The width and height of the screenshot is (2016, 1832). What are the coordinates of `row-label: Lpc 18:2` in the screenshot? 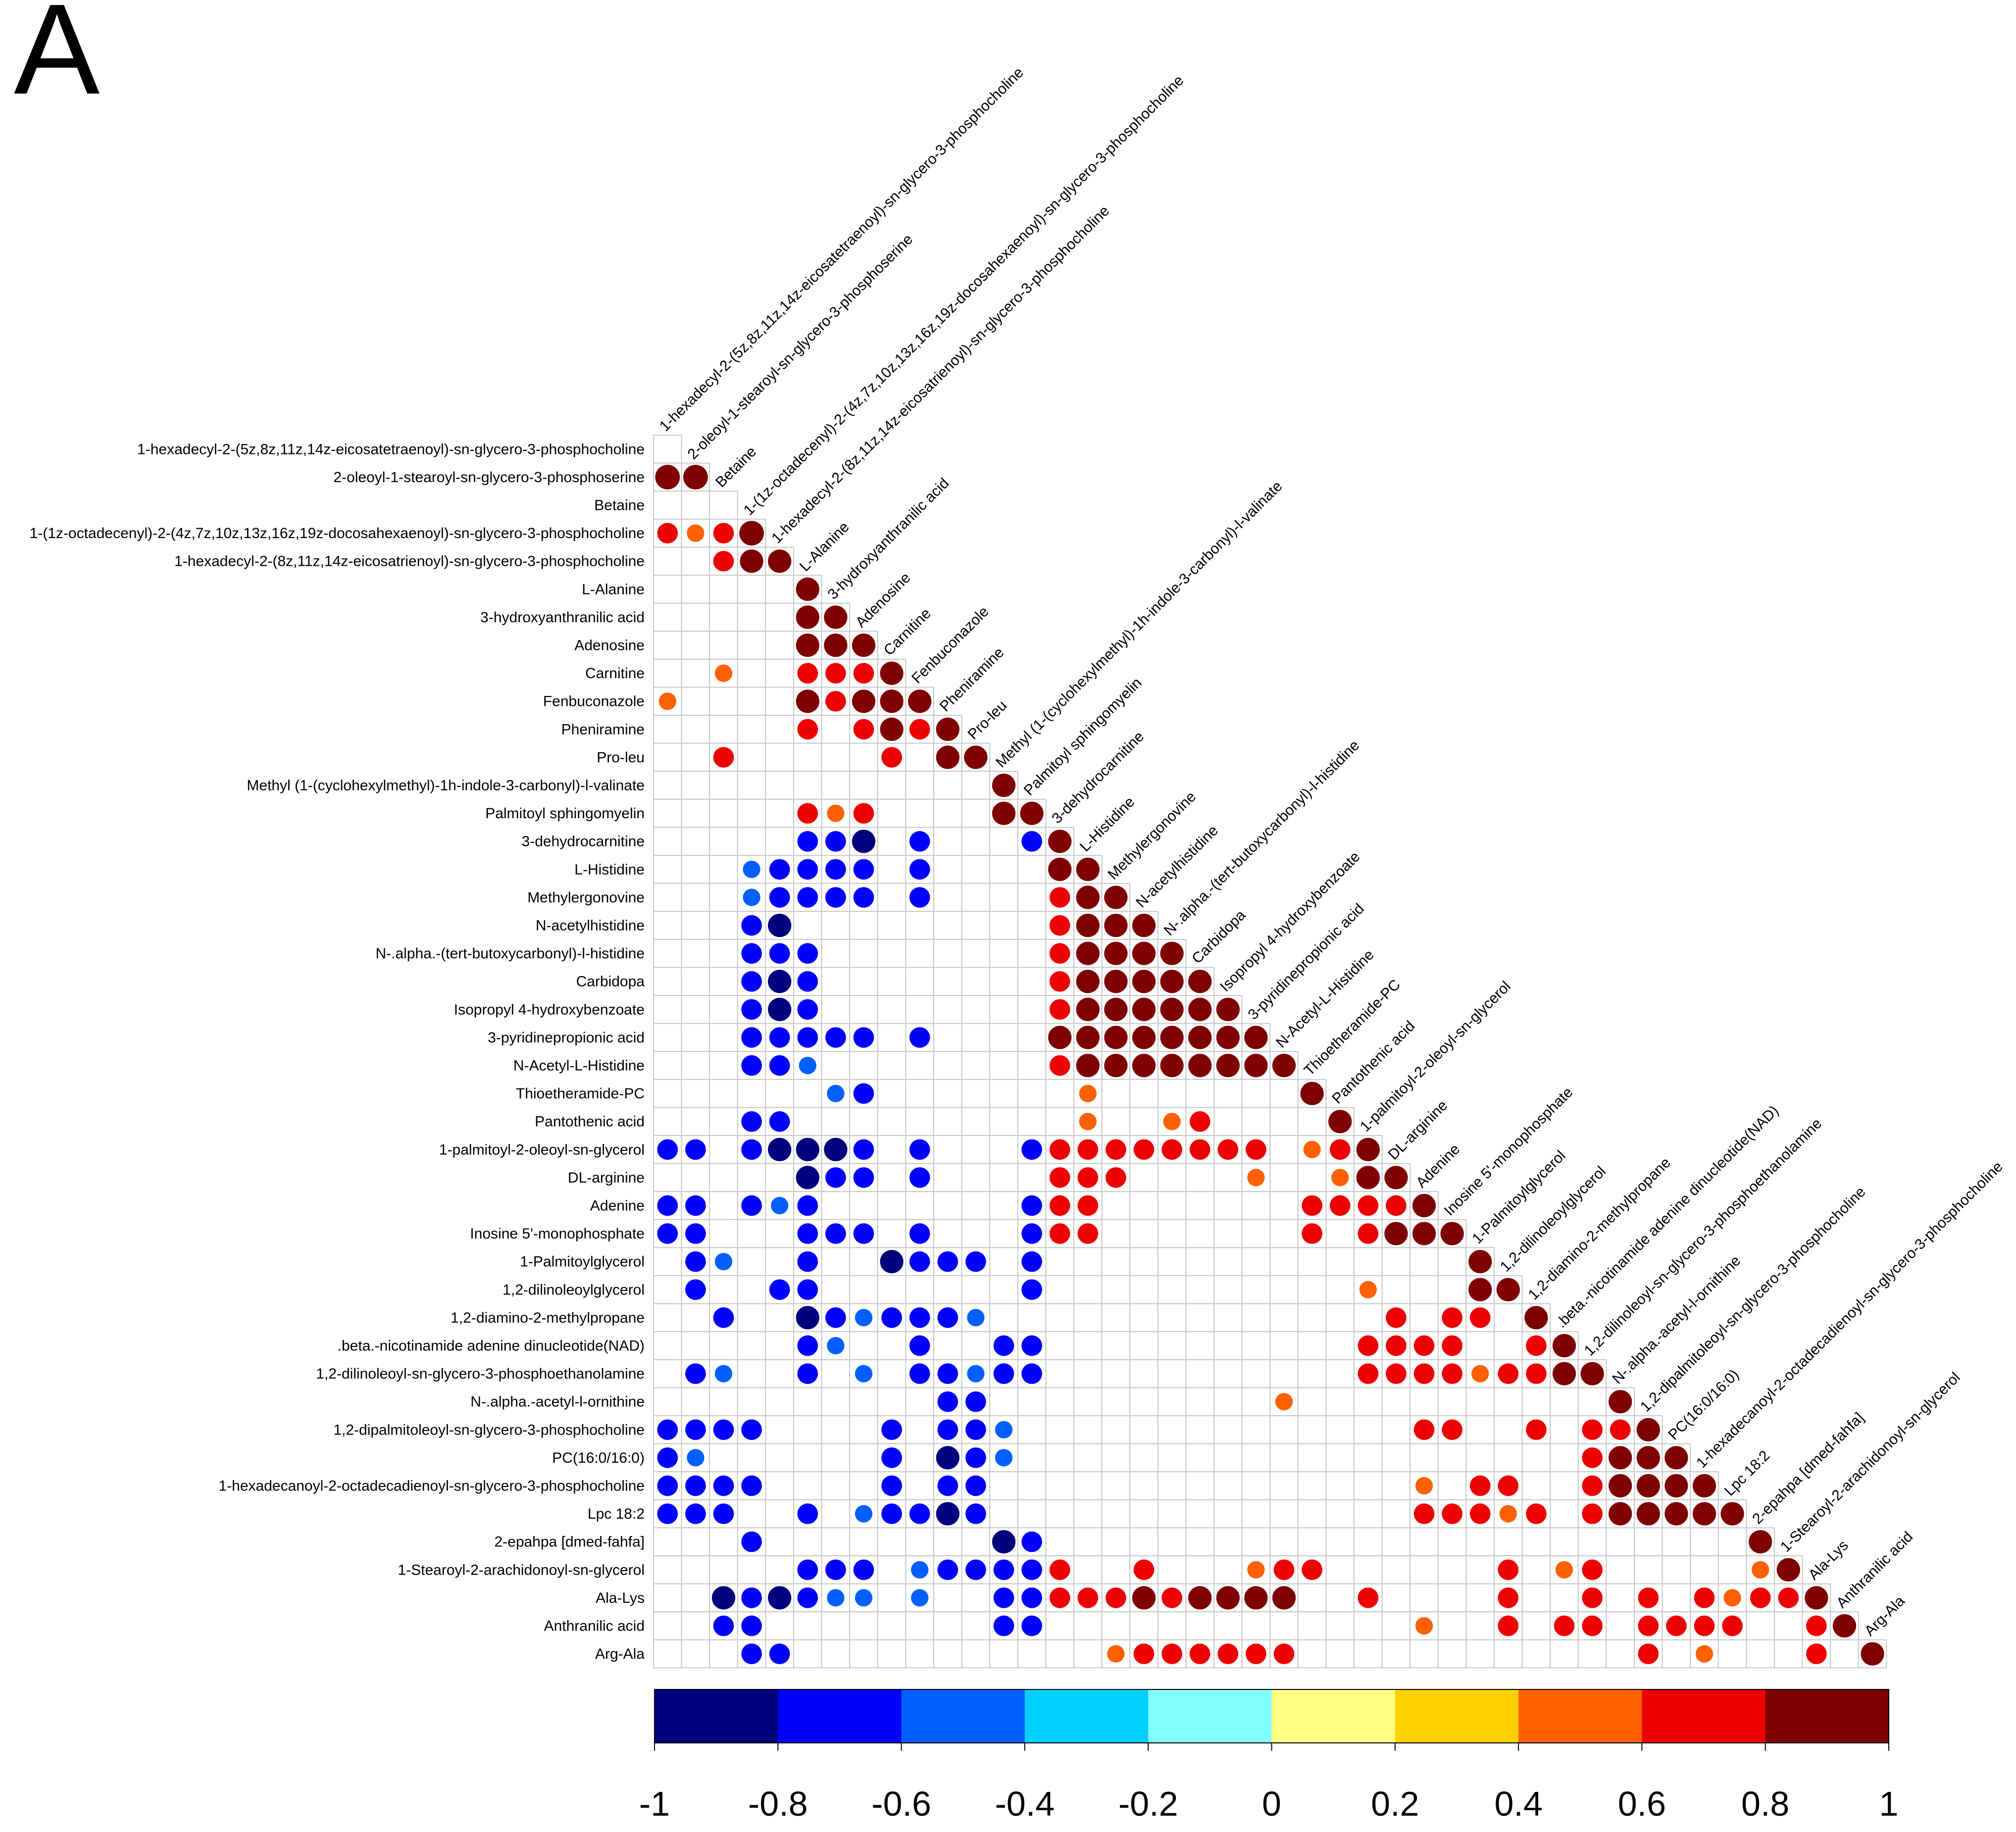 It's located at (616, 1514).